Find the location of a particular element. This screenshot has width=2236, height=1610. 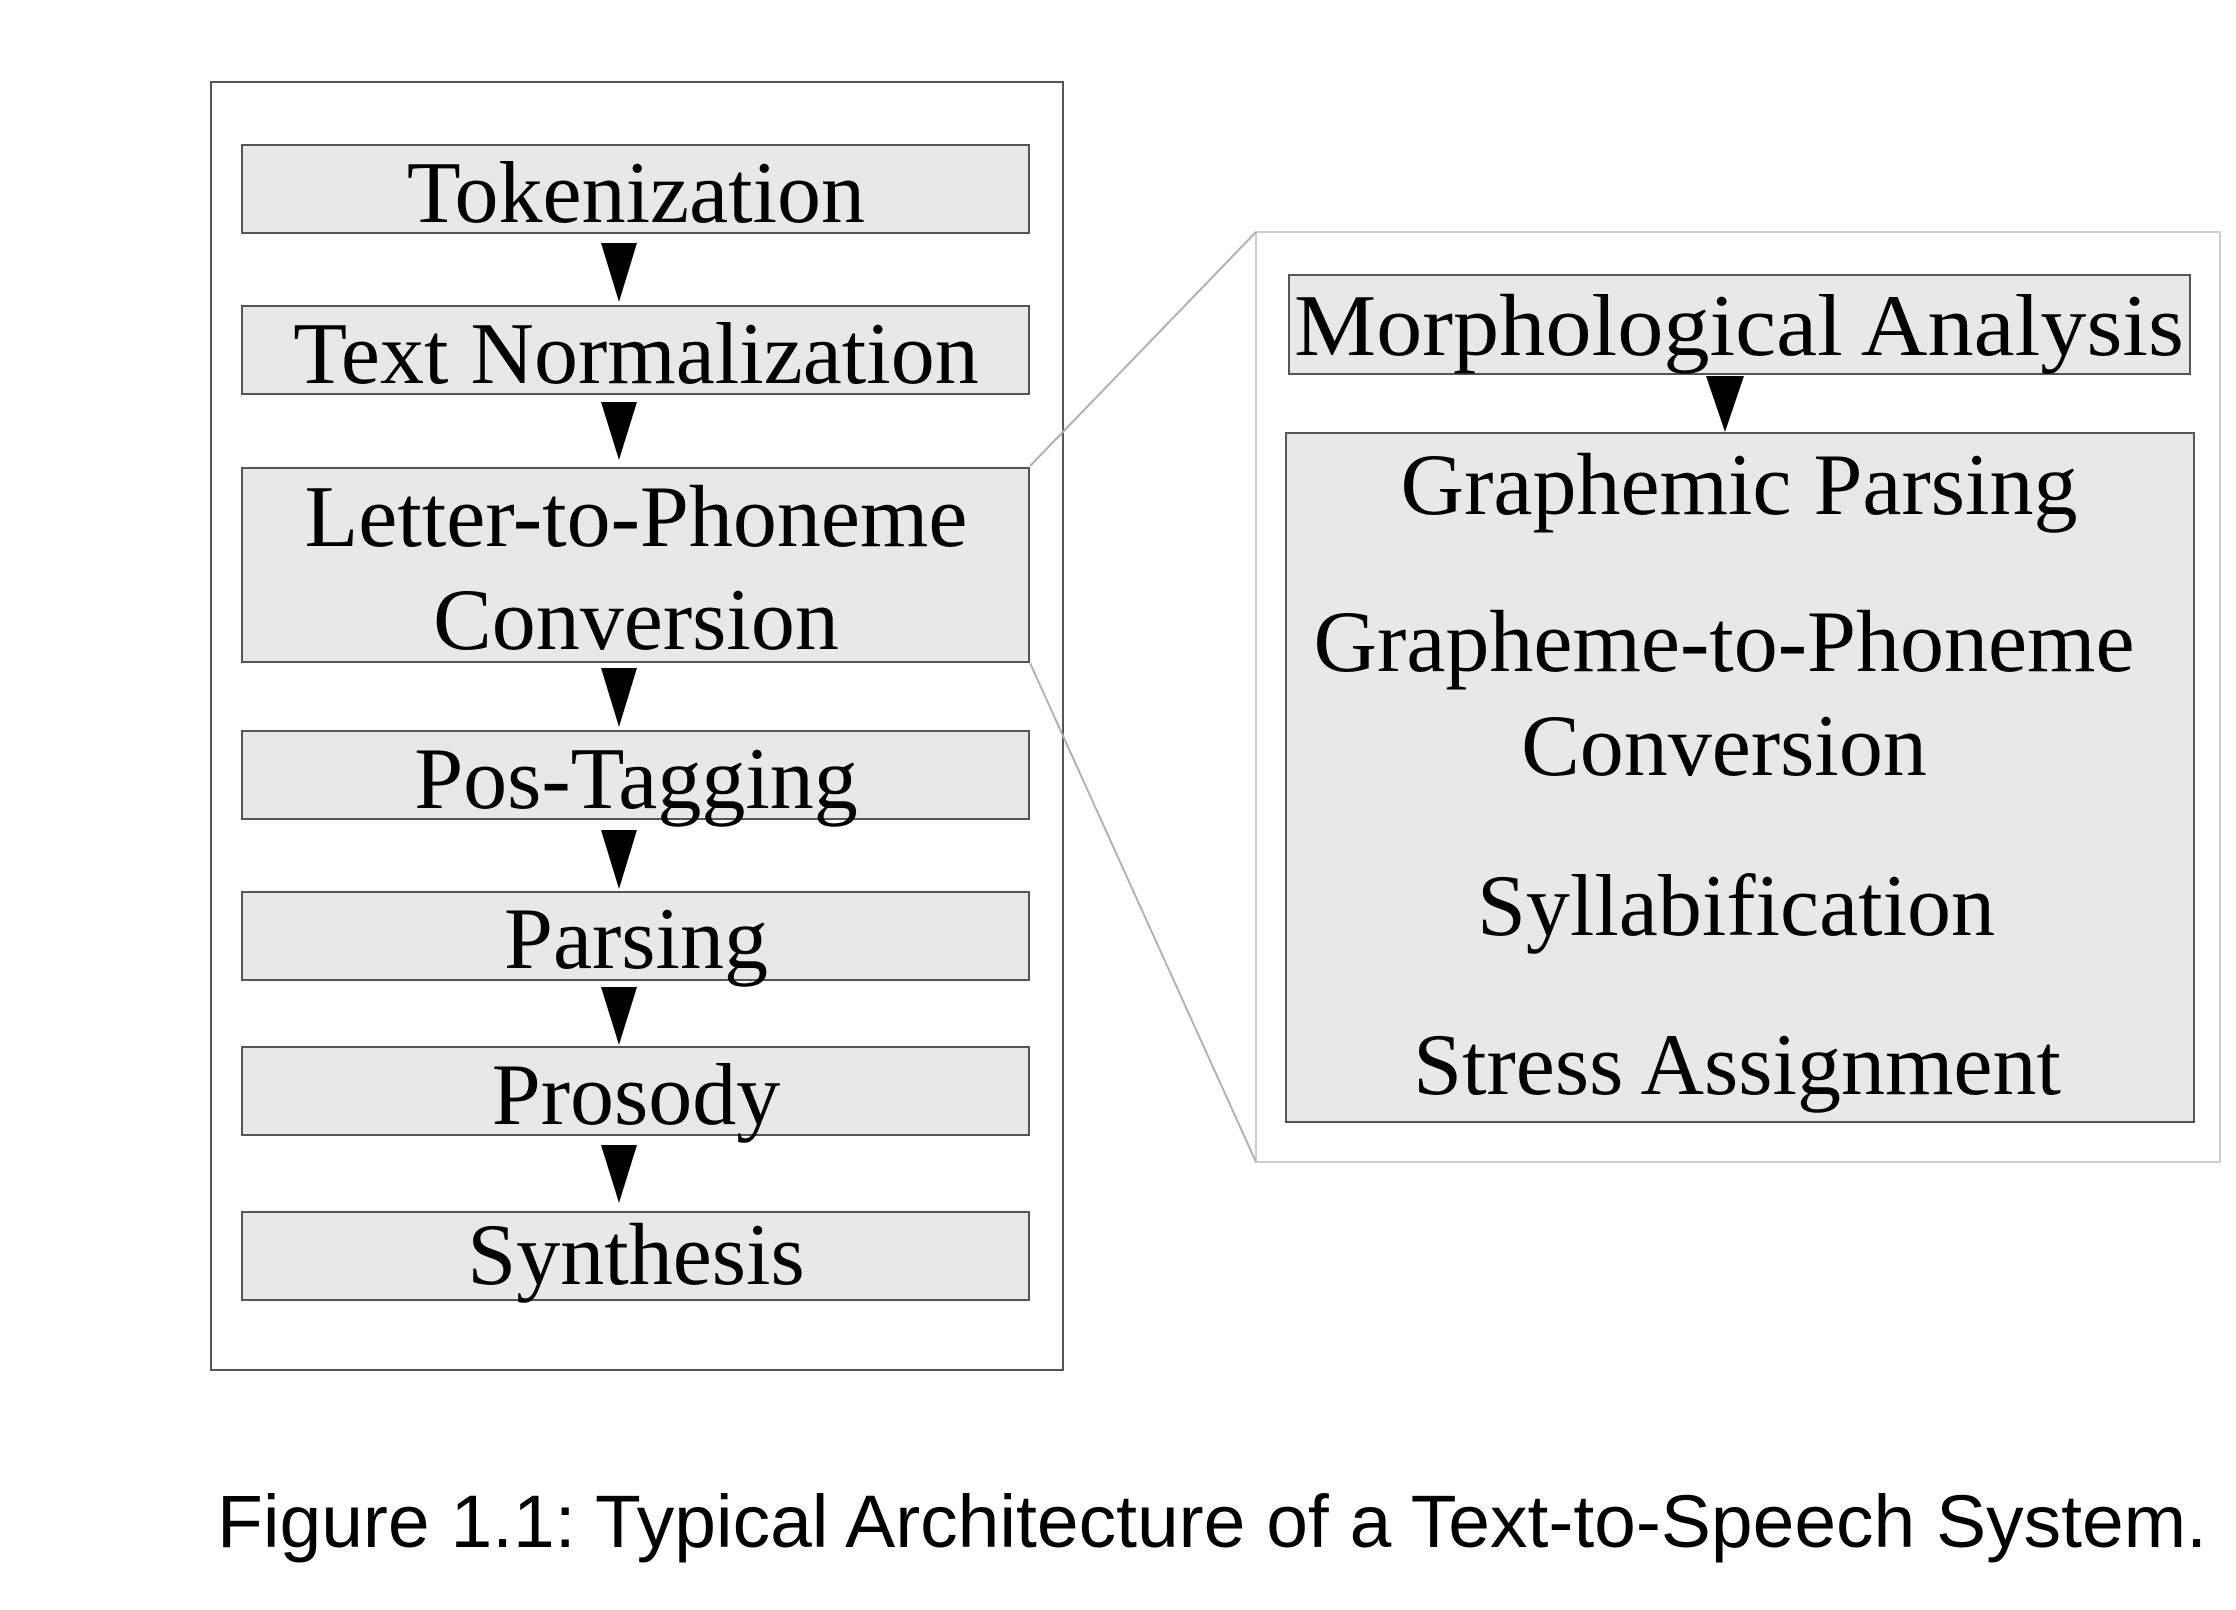

pipeline-step-parsing: Parsing is located at coordinates (635, 939).